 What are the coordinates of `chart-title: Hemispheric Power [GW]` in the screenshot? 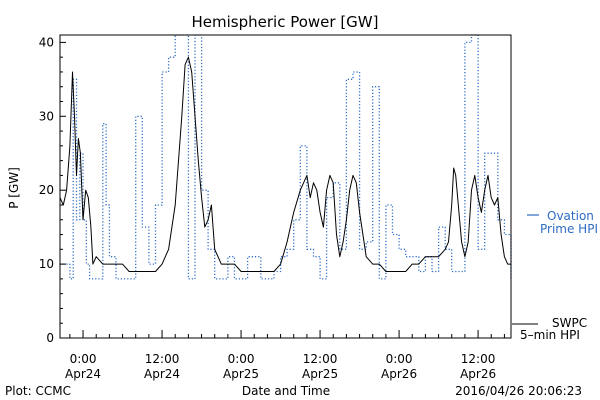 It's located at (285, 22).